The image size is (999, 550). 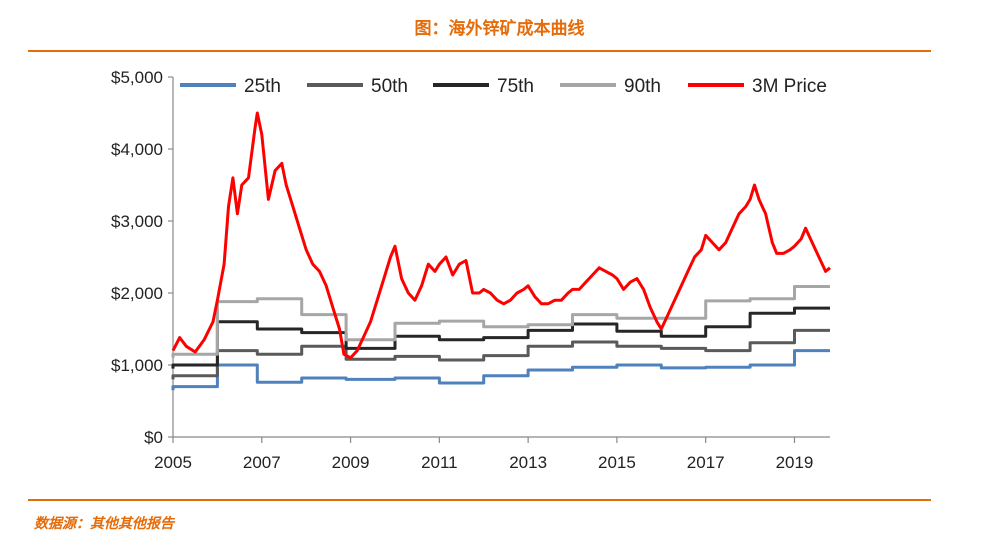 I want to click on legend-item: 3M Price, so click(x=757, y=86).